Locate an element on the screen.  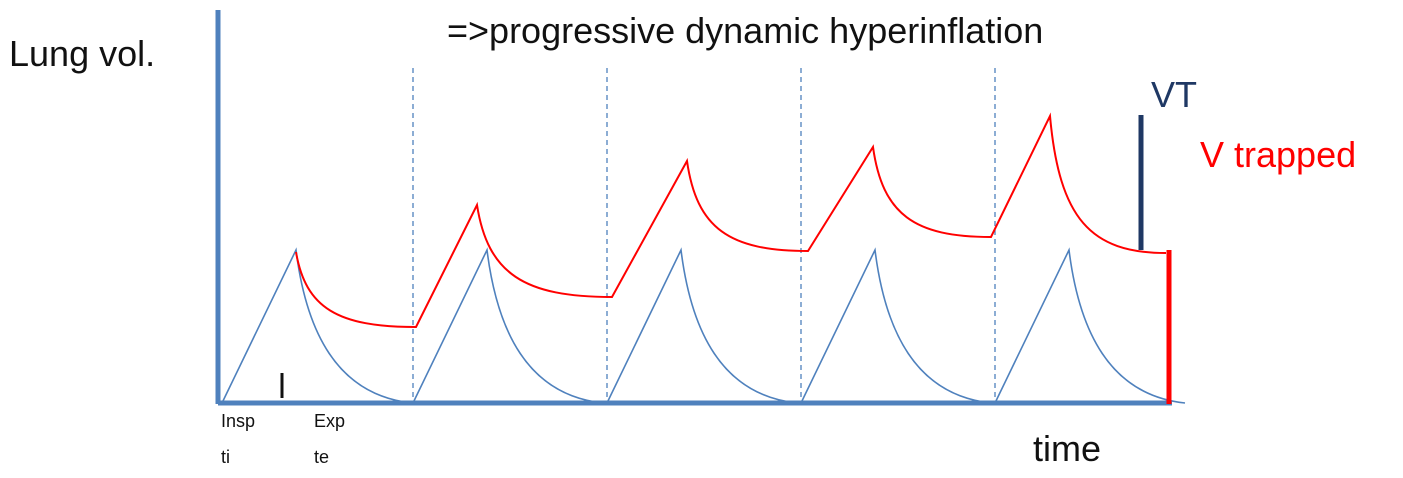
inspiration-label-line2: ti is located at coordinates (225, 457).